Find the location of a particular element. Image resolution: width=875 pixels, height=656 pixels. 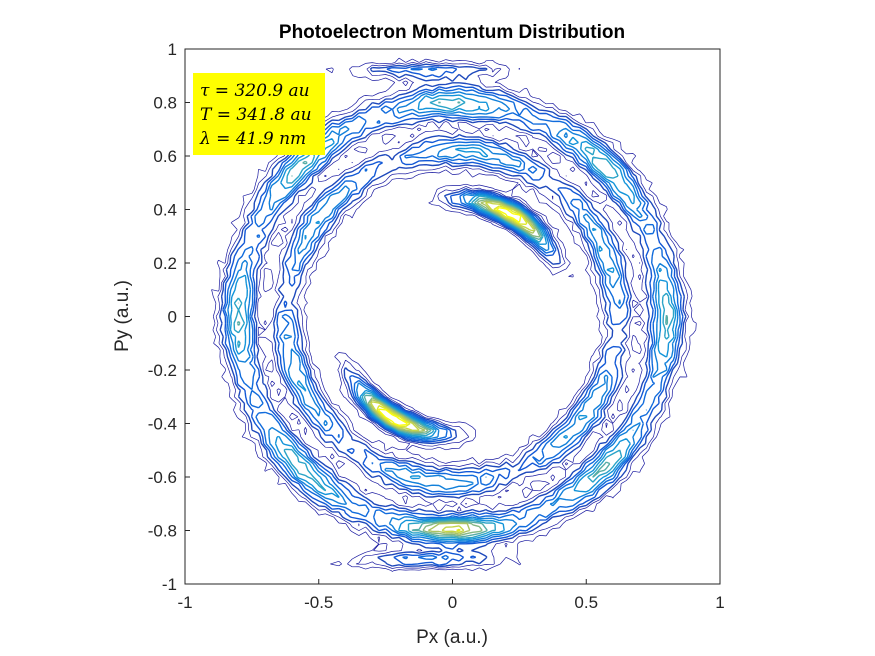

y-tick-label: 0.6 is located at coordinates (165, 156).